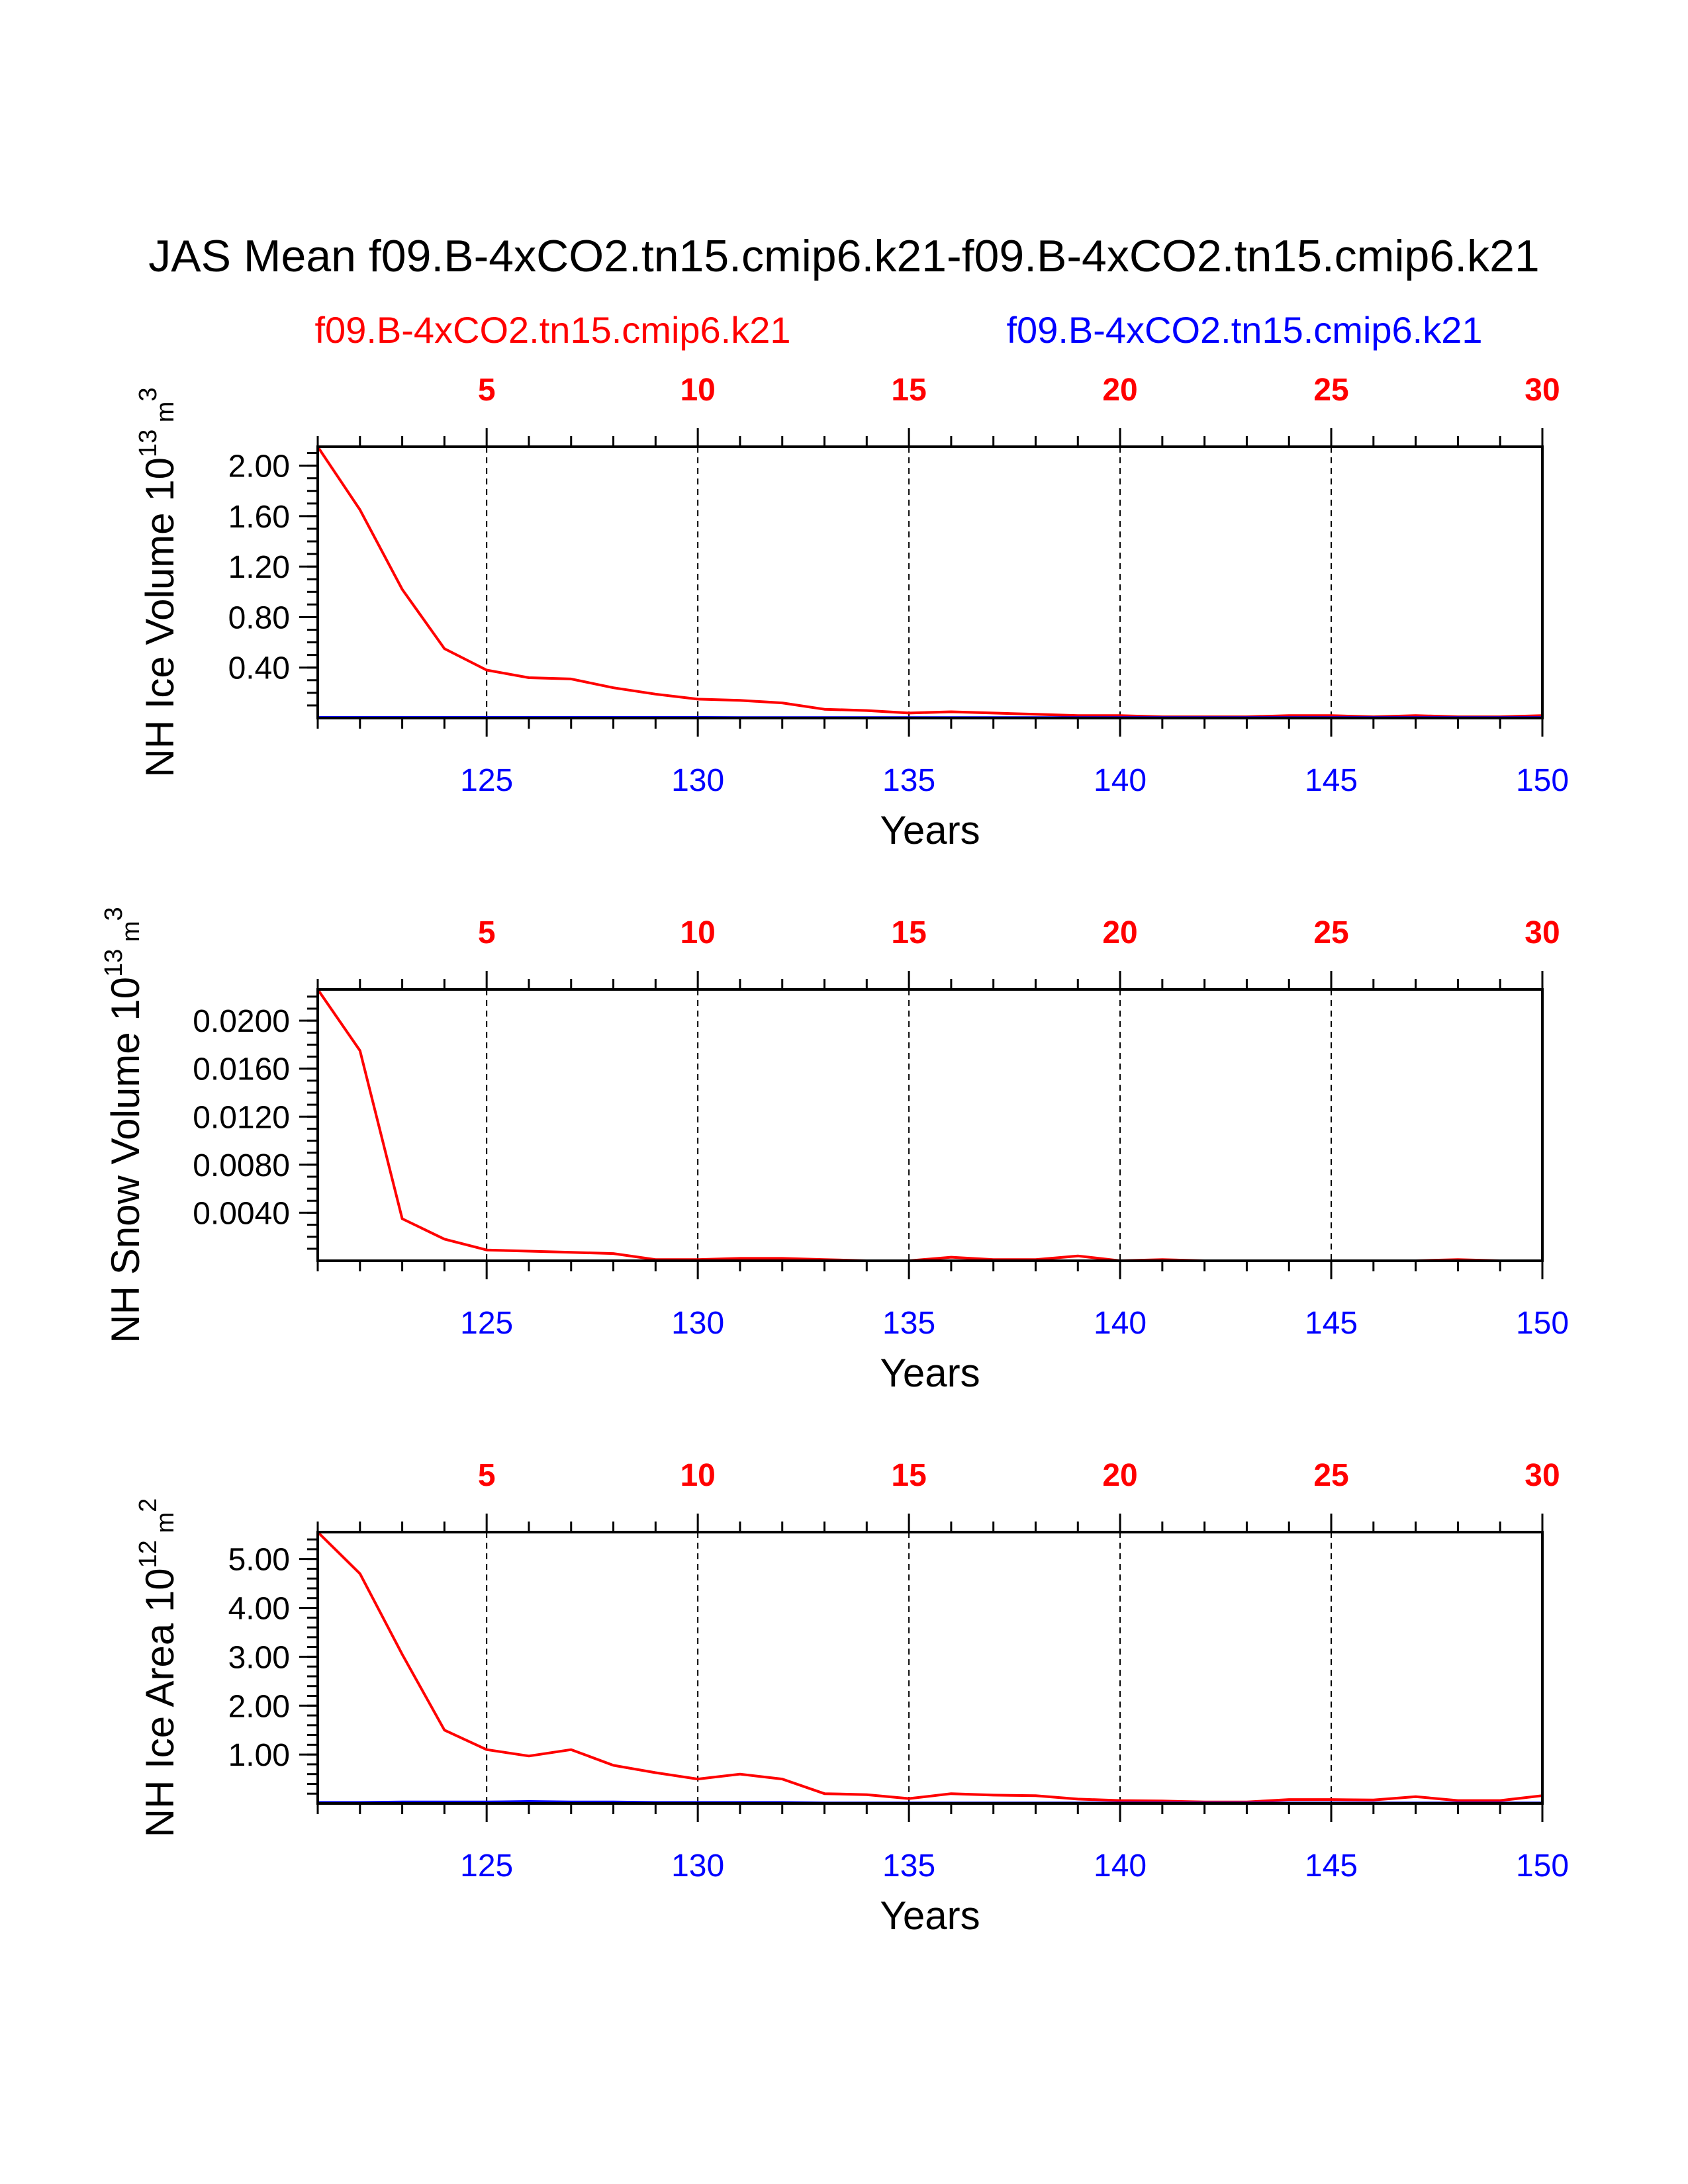  I want to click on y-axis-title: NH Ice Volume 1013 m3, so click(158, 582).